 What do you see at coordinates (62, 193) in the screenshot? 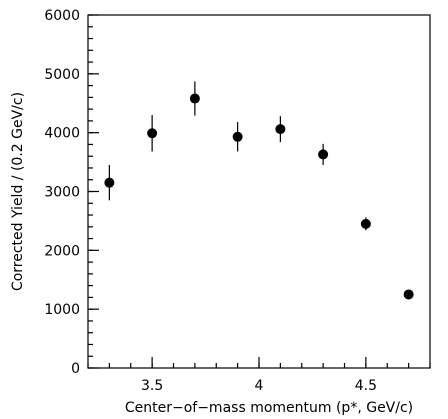
I see `y-tick-label: 3000` at bounding box center [62, 193].